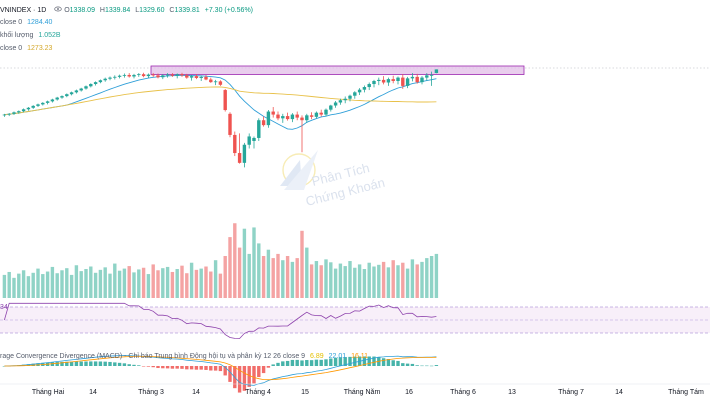 The width and height of the screenshot is (710, 400). Describe the element at coordinates (187, 10) in the screenshot. I see `close-value: 1339.81` at that location.